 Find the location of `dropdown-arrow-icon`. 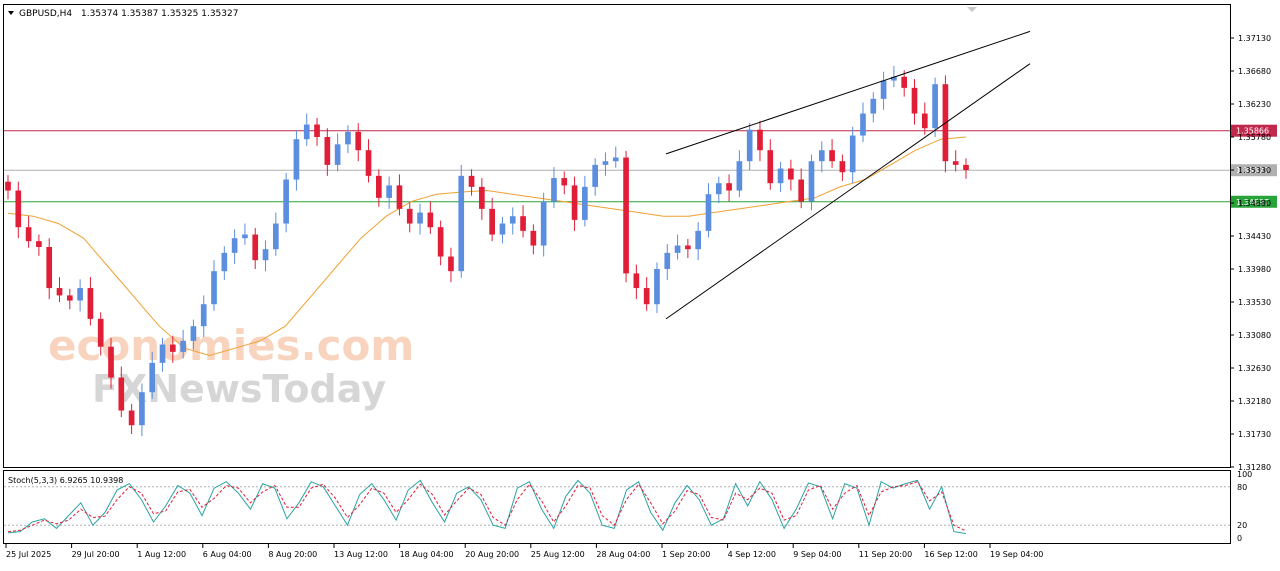

dropdown-arrow-icon is located at coordinates (11, 13).